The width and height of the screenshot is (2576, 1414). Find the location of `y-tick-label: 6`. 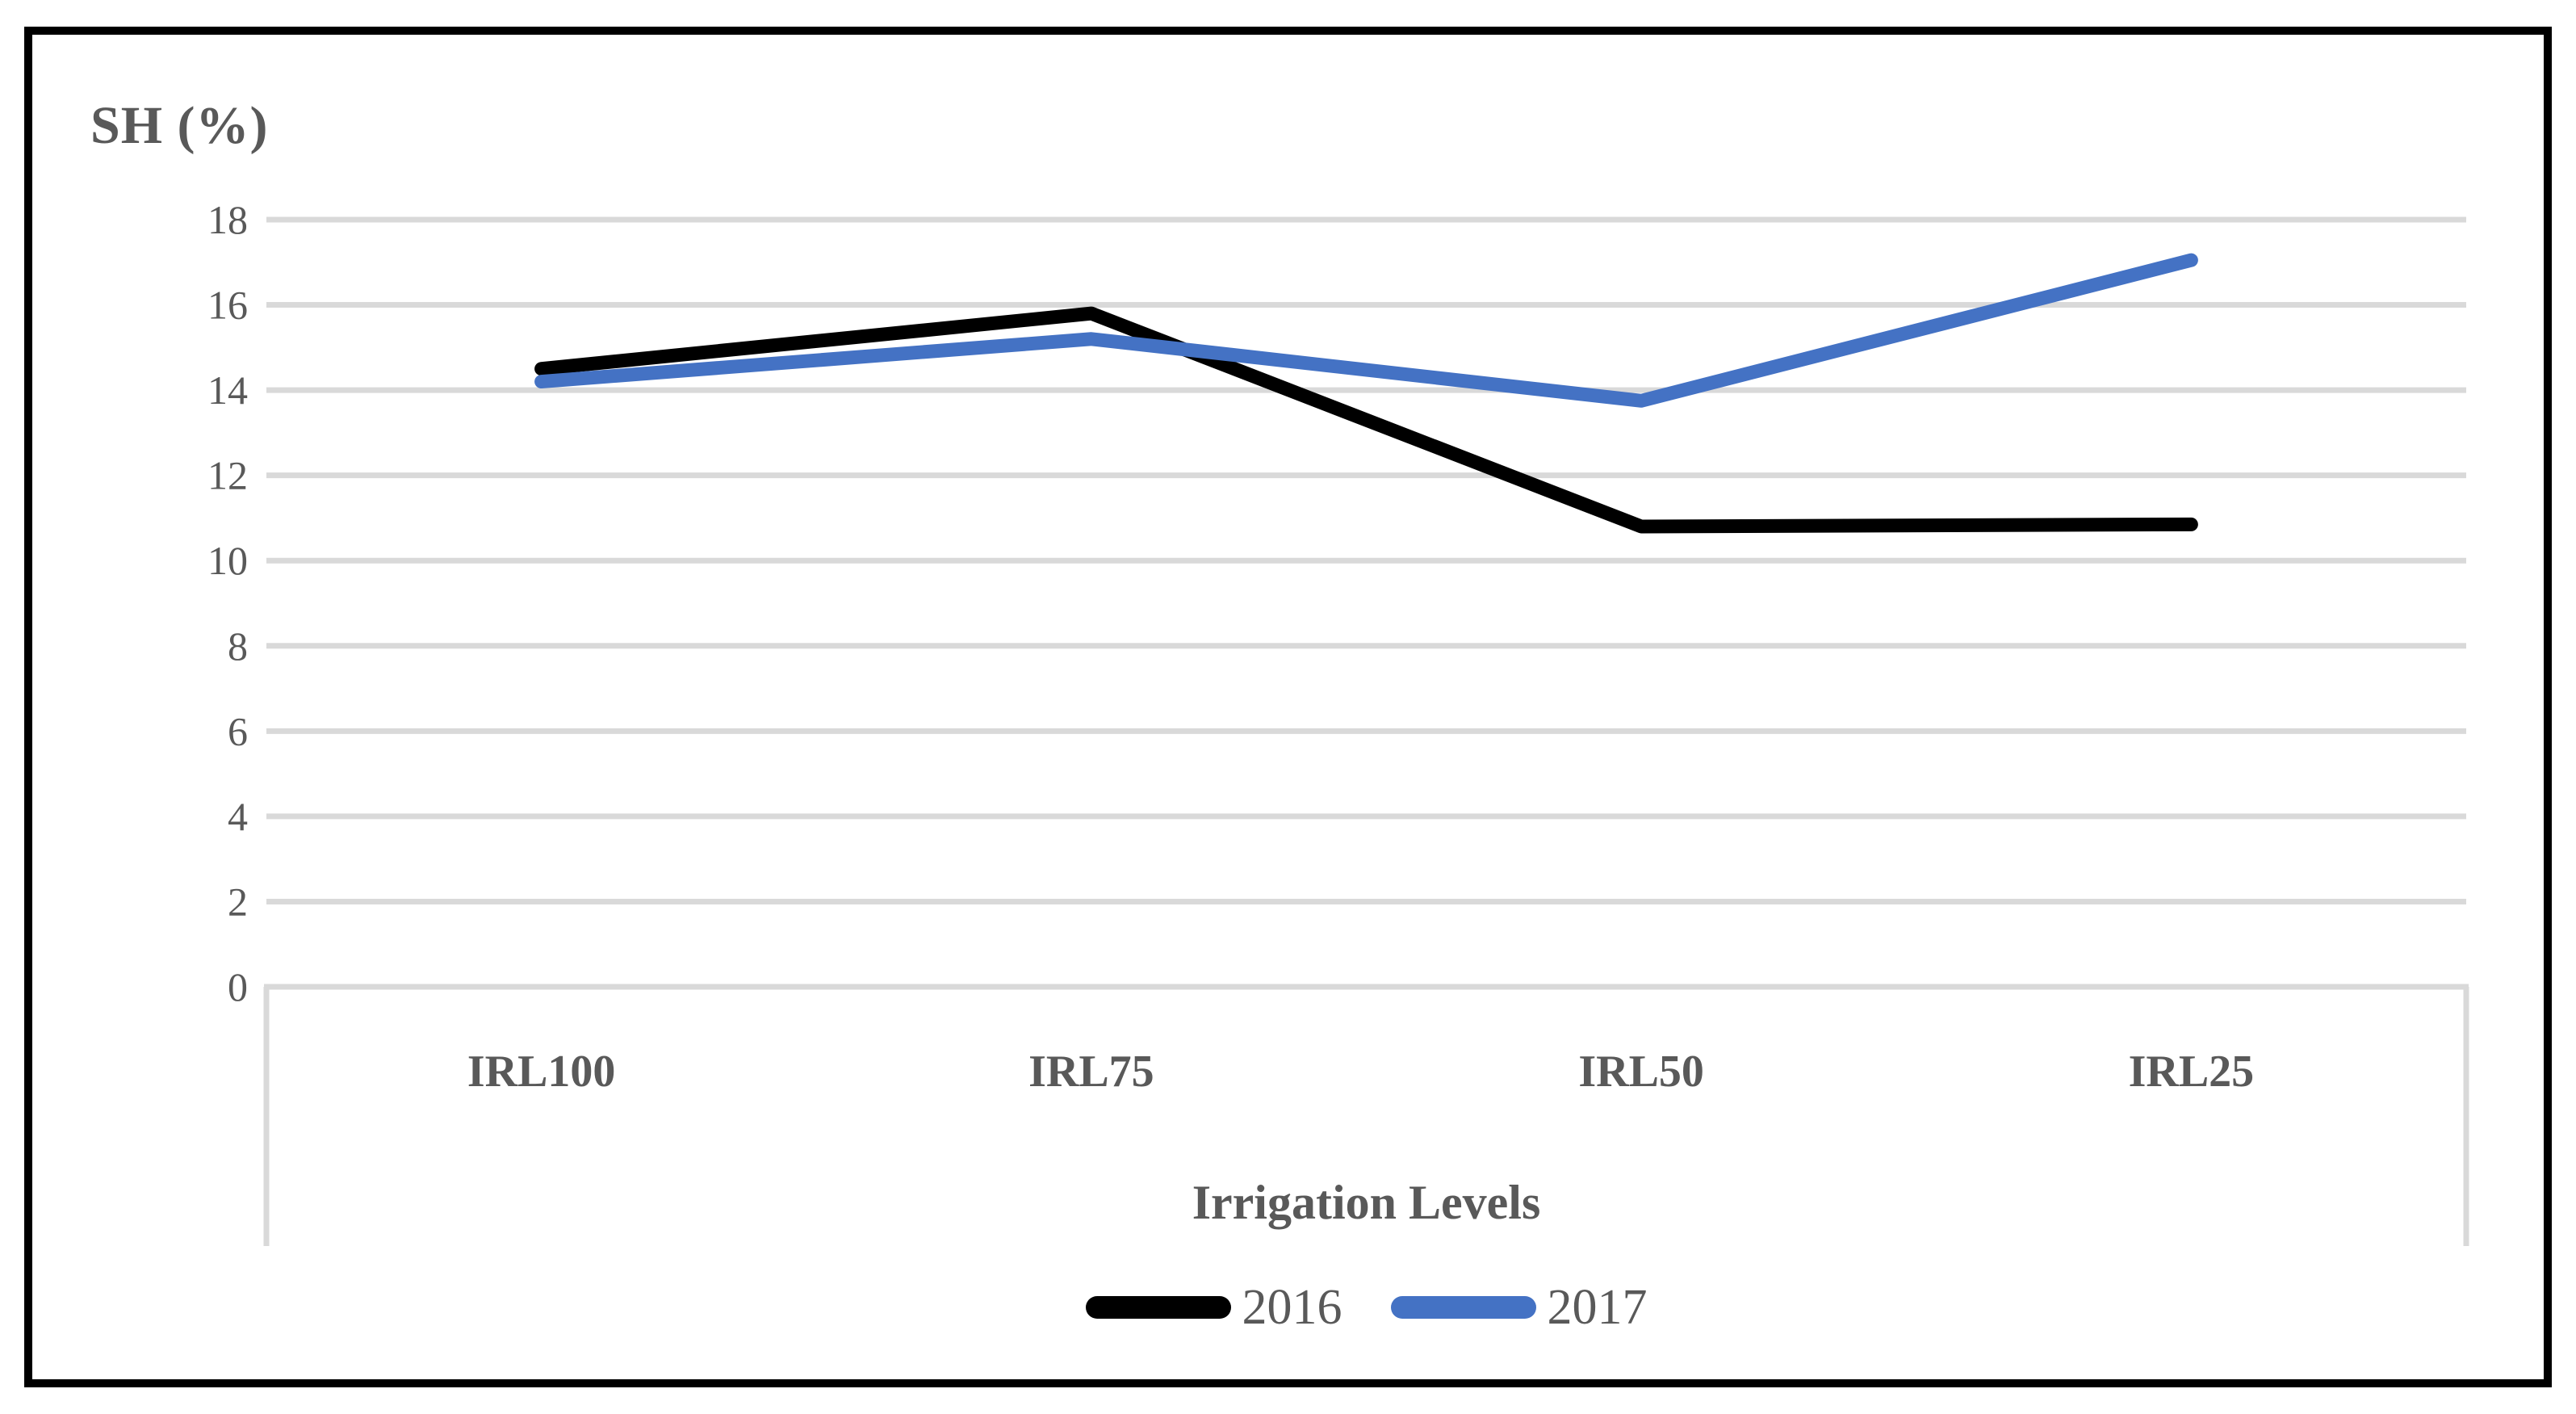

y-tick-label: 6 is located at coordinates (238, 730).